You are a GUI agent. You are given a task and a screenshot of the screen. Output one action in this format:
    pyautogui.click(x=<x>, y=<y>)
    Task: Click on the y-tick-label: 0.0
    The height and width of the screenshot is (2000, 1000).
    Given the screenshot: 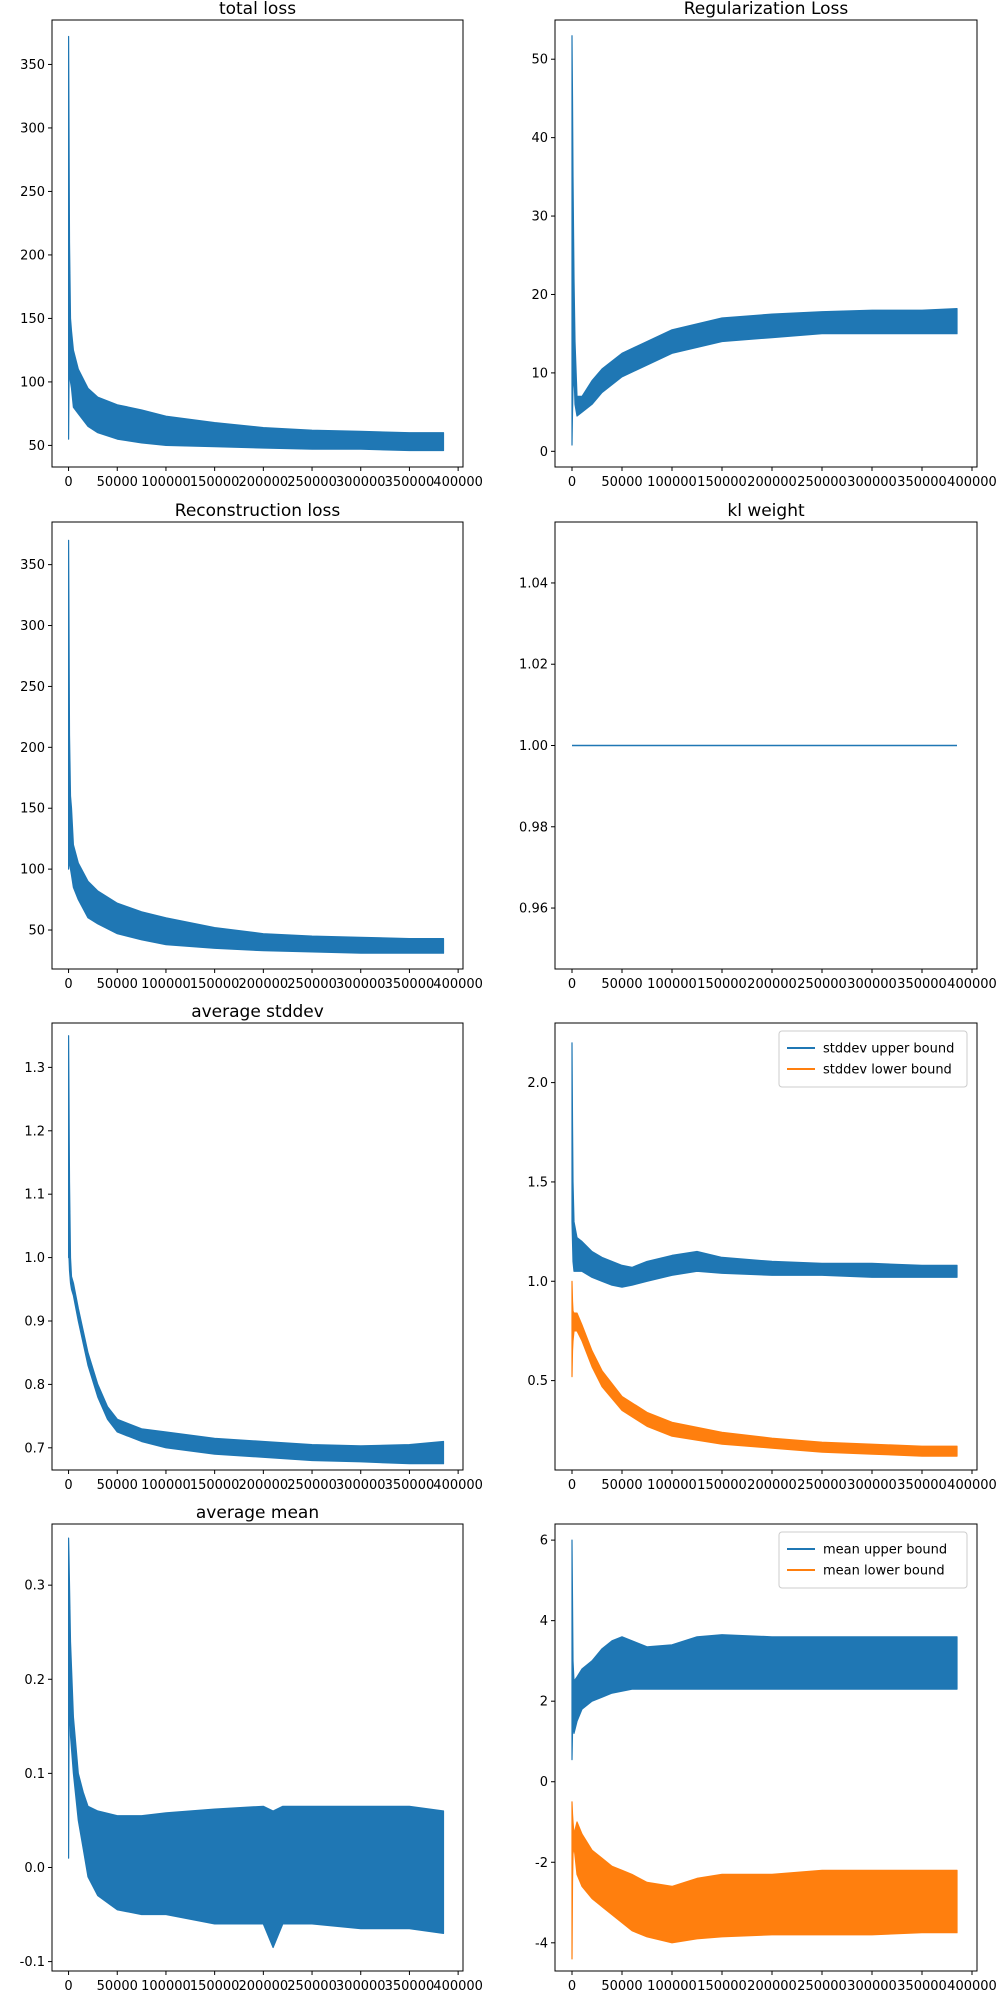 What is the action you would take?
    pyautogui.click(x=34, y=1868)
    